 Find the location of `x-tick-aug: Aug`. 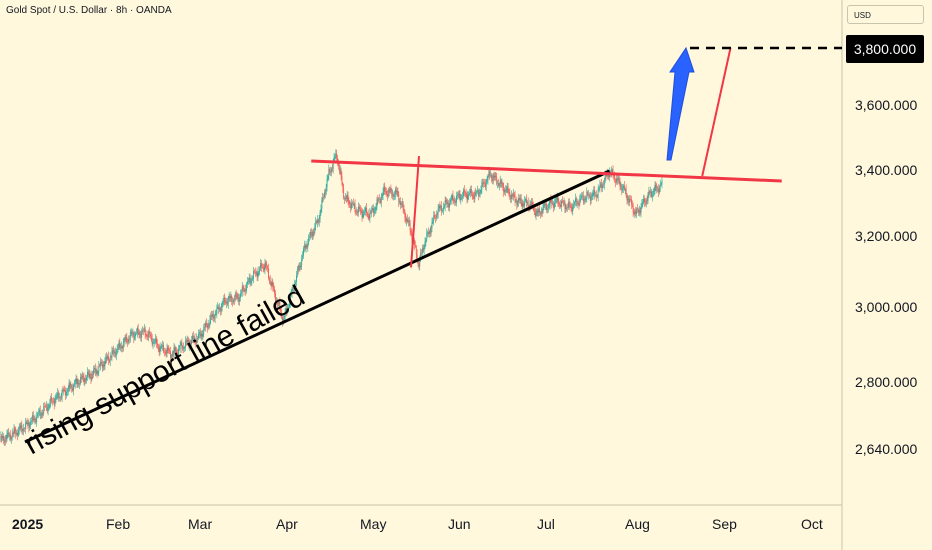

x-tick-aug: Aug is located at coordinates (637, 524).